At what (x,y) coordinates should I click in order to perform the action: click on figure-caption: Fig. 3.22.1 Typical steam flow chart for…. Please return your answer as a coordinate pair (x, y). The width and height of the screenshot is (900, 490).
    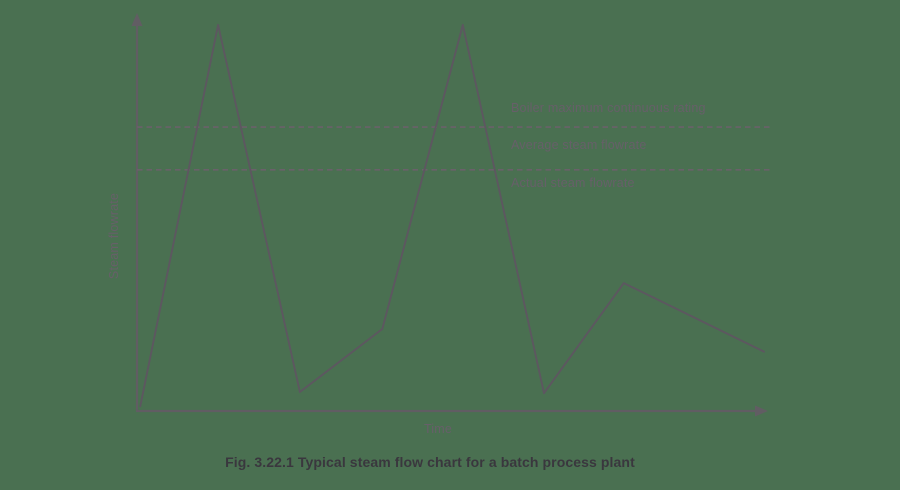
    Looking at the image, I should click on (430, 462).